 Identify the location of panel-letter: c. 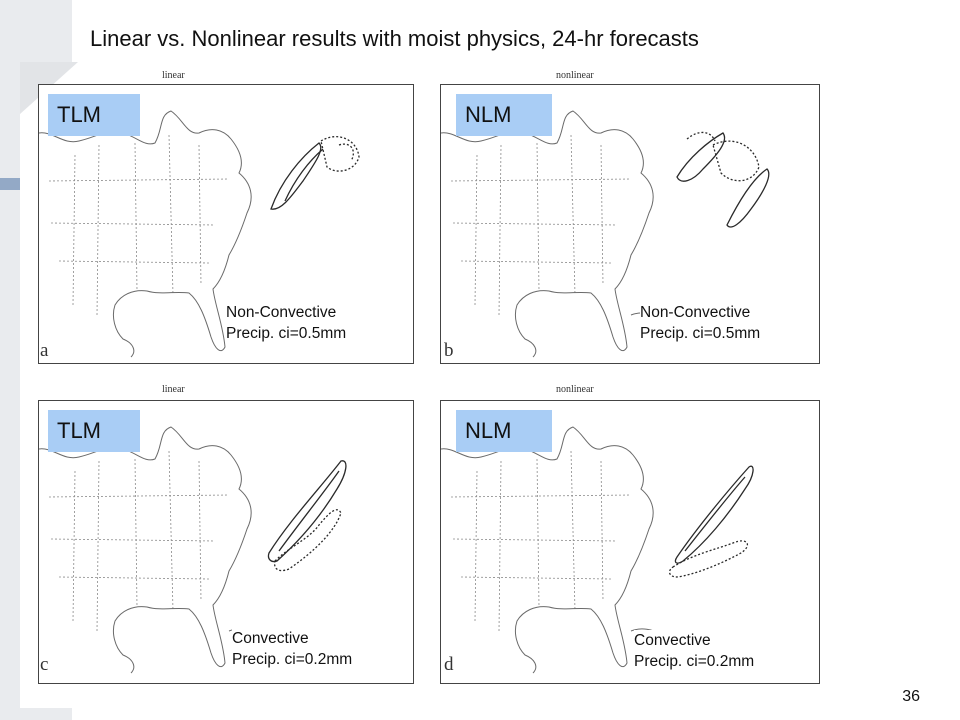
(44, 664).